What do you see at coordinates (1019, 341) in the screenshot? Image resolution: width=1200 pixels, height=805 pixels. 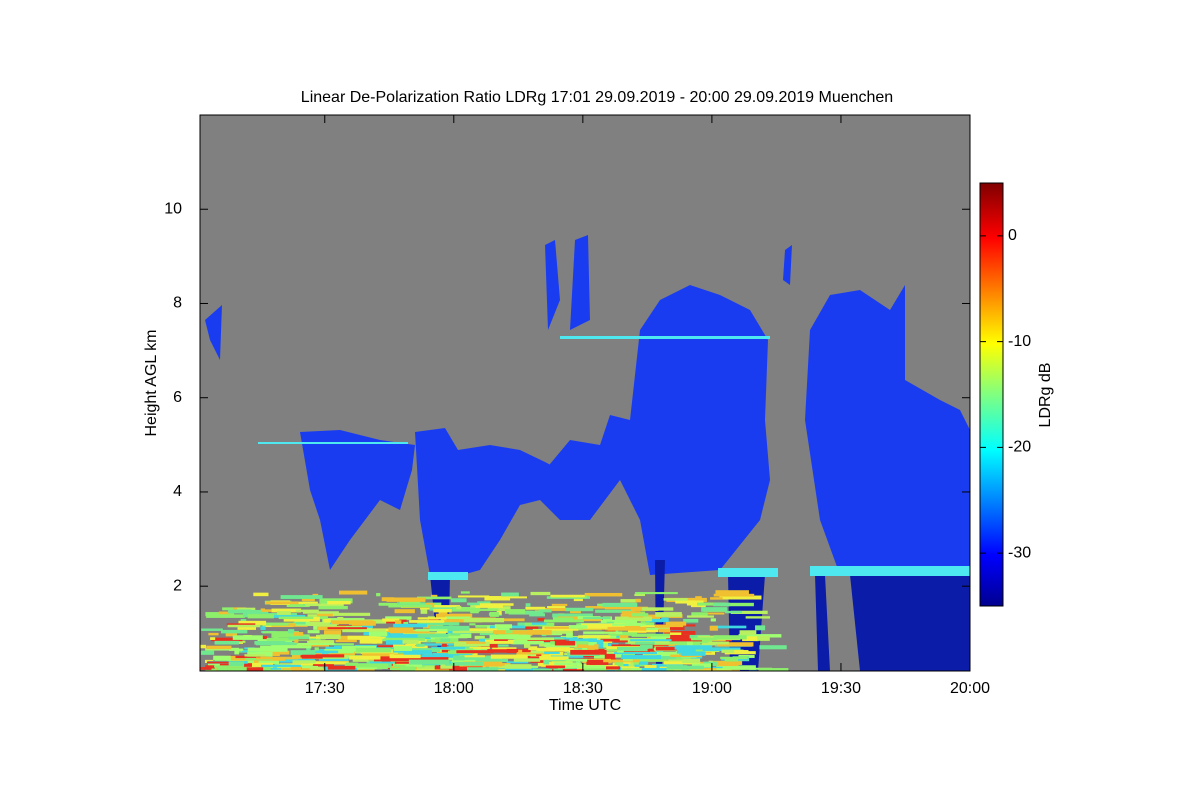 I see `colorbar-tick-label: -10` at bounding box center [1019, 341].